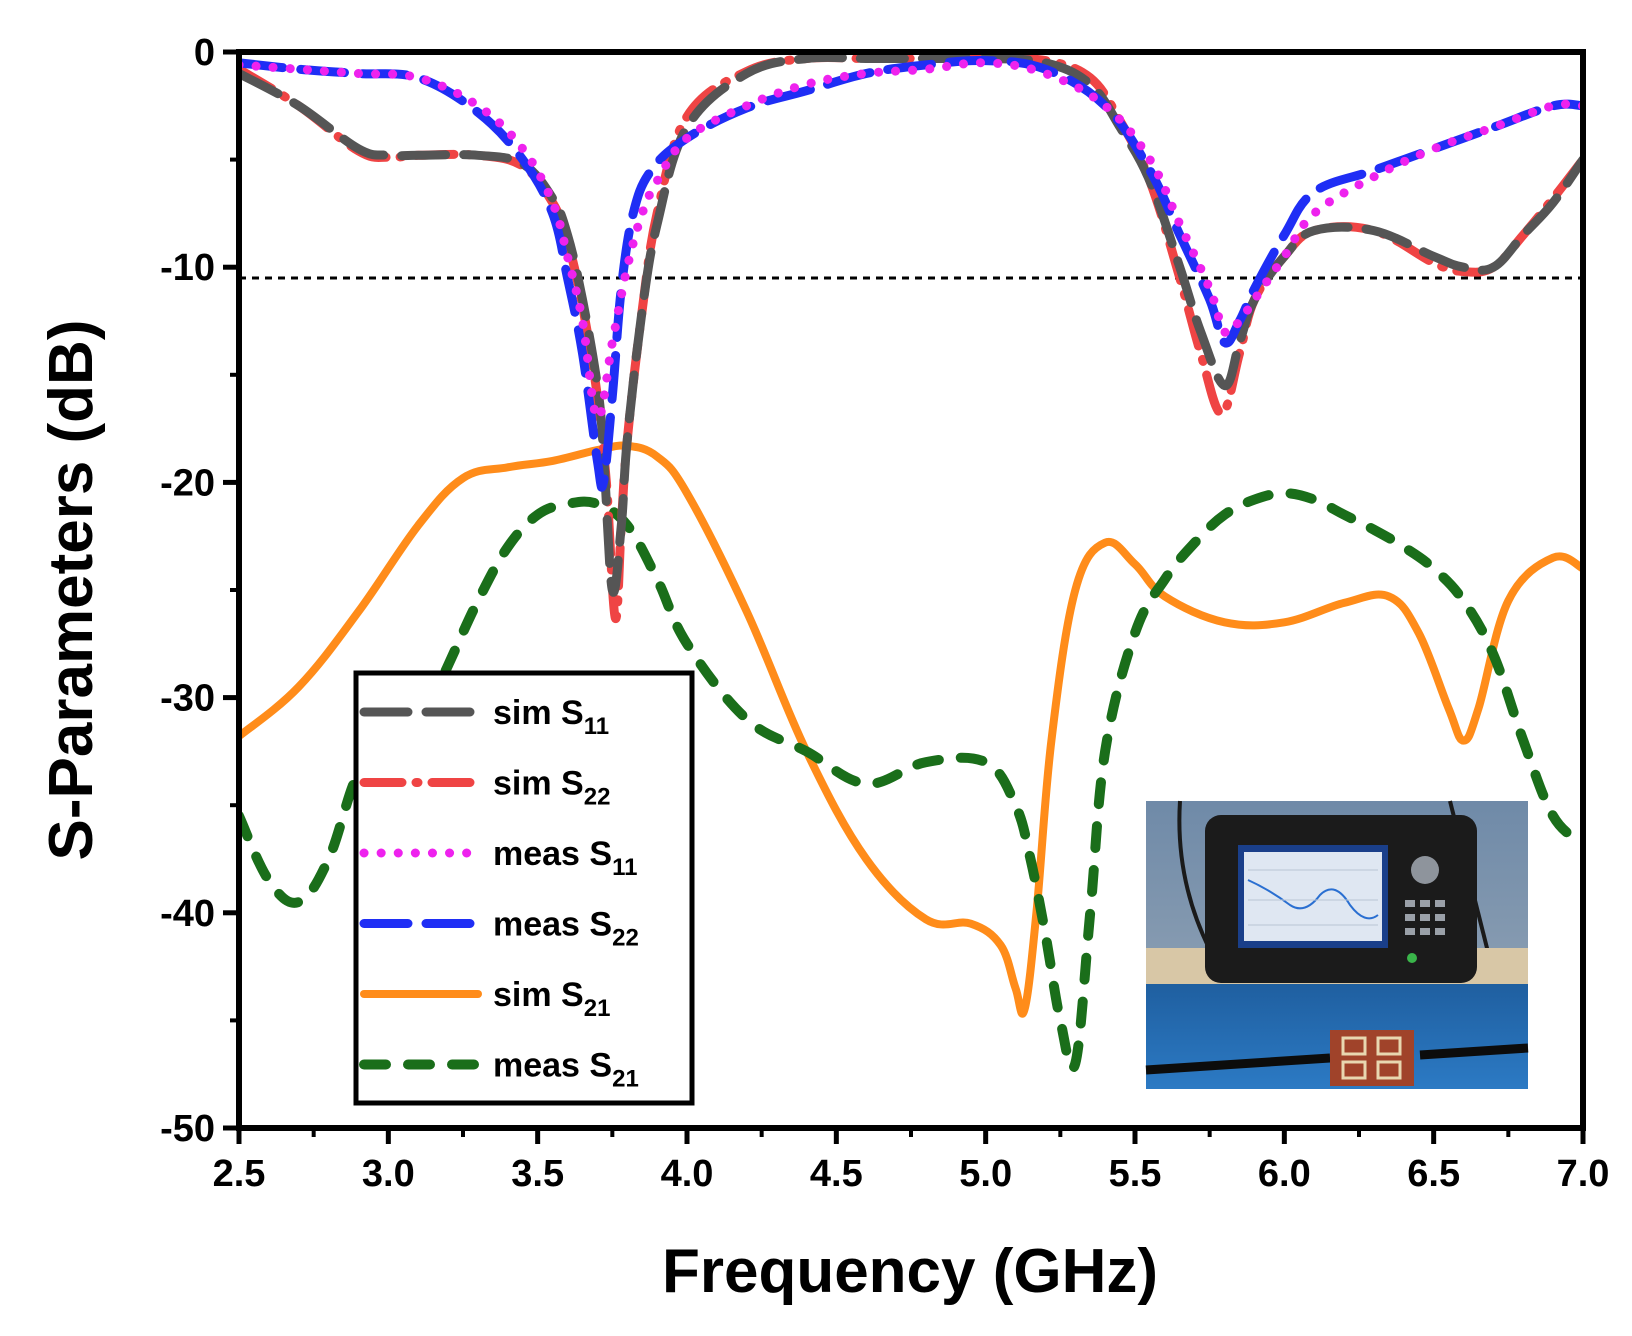  Describe the element at coordinates (1135, 1174) in the screenshot. I see `x-tick-label: 5.5` at that location.